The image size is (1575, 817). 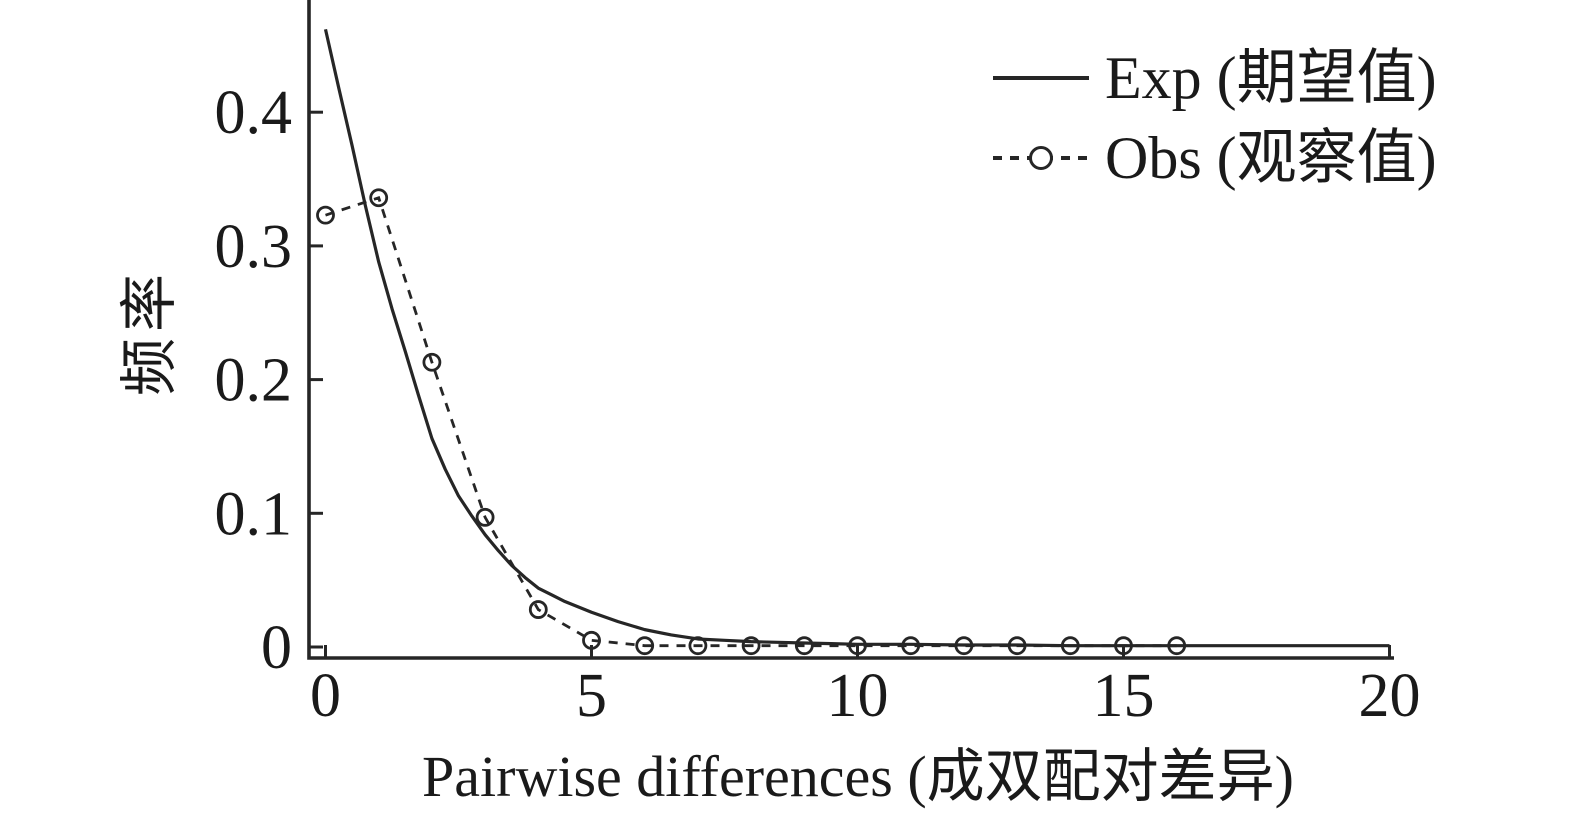 I want to click on y-axis-title: 频率, so click(x=149, y=332).